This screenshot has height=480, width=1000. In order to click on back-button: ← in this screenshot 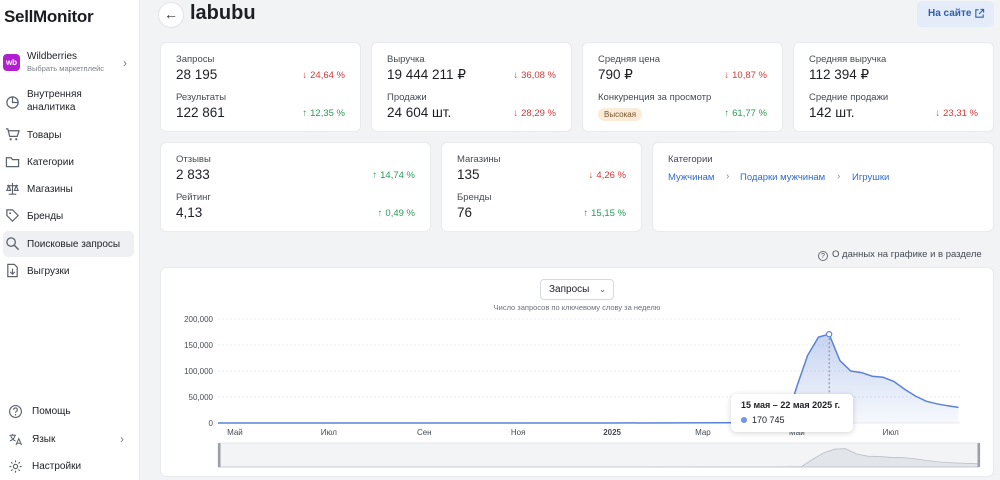, I will do `click(171, 15)`.